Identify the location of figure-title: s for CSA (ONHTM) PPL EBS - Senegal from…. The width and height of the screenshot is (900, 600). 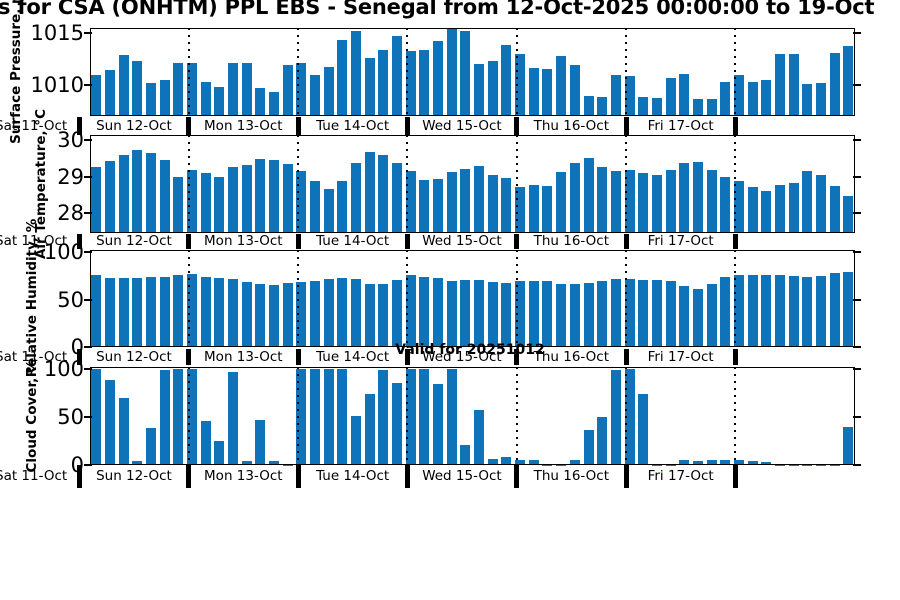
(437, 9).